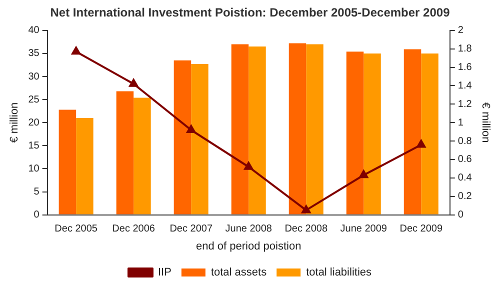 This screenshot has width=500, height=288. Describe the element at coordinates (250, 13) in the screenshot. I see `chart-title: Net International Investment Poistion: December 2005-December 2009` at that location.